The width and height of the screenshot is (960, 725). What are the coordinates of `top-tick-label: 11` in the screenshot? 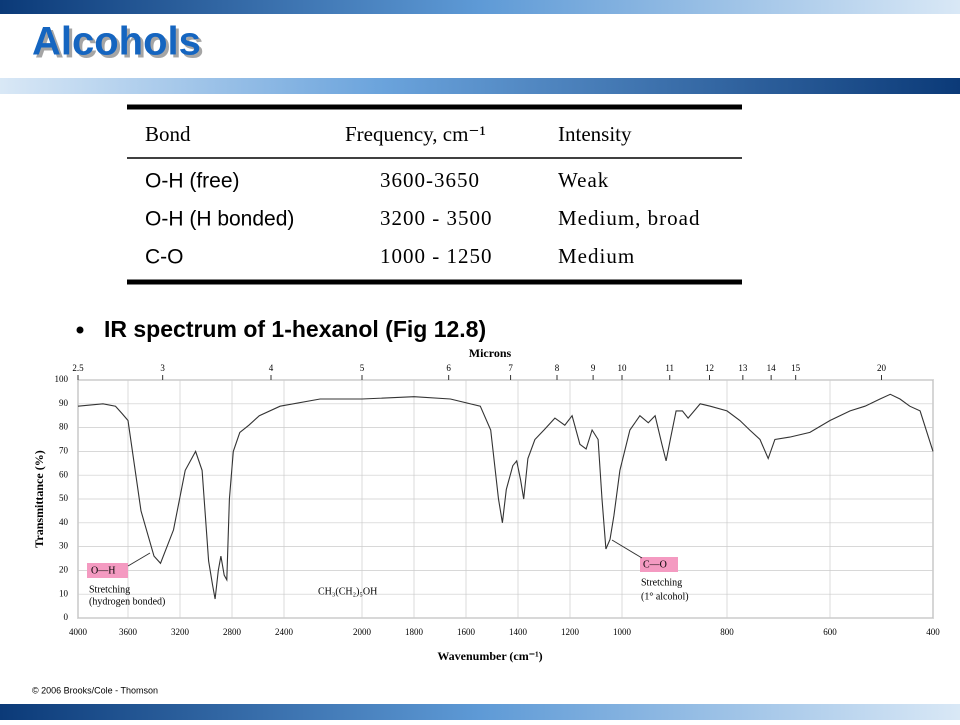 It's located at (669, 368).